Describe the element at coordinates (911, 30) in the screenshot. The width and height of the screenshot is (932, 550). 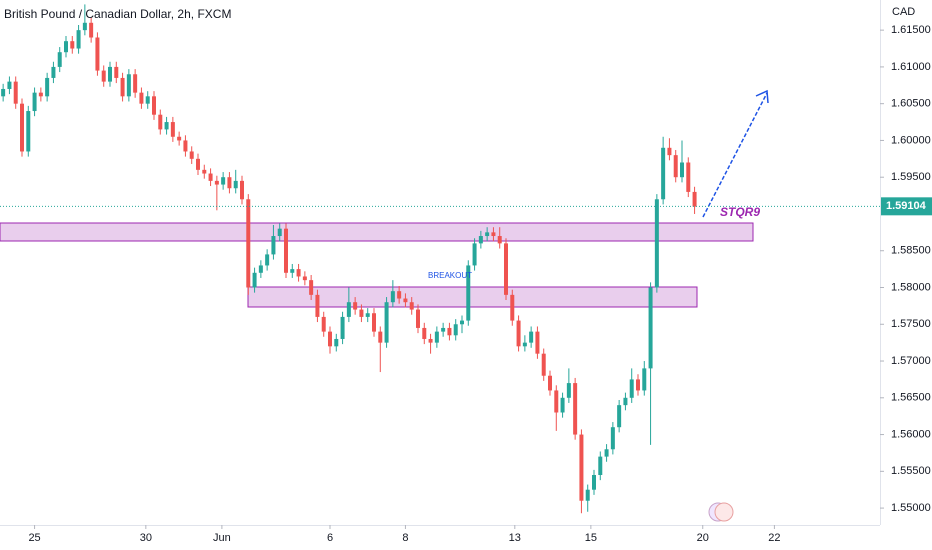
I see `y-tick-label: 1.61500` at that location.